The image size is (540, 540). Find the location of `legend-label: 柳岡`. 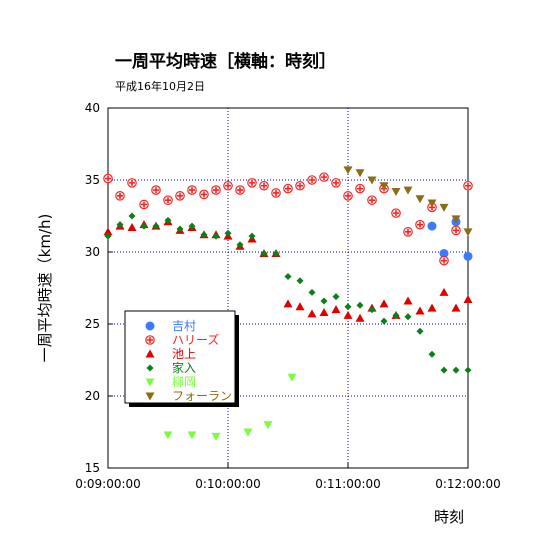

legend-label: 柳岡 is located at coordinates (184, 382).